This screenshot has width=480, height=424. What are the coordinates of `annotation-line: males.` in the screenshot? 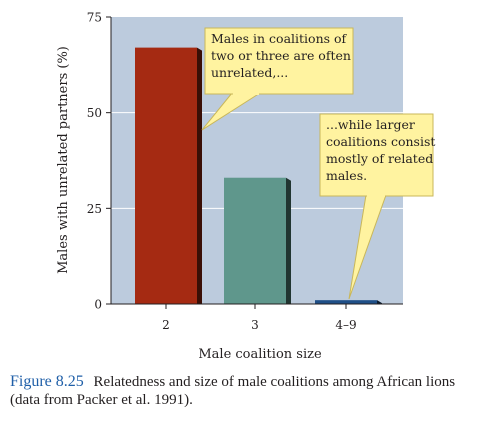 It's located at (346, 175).